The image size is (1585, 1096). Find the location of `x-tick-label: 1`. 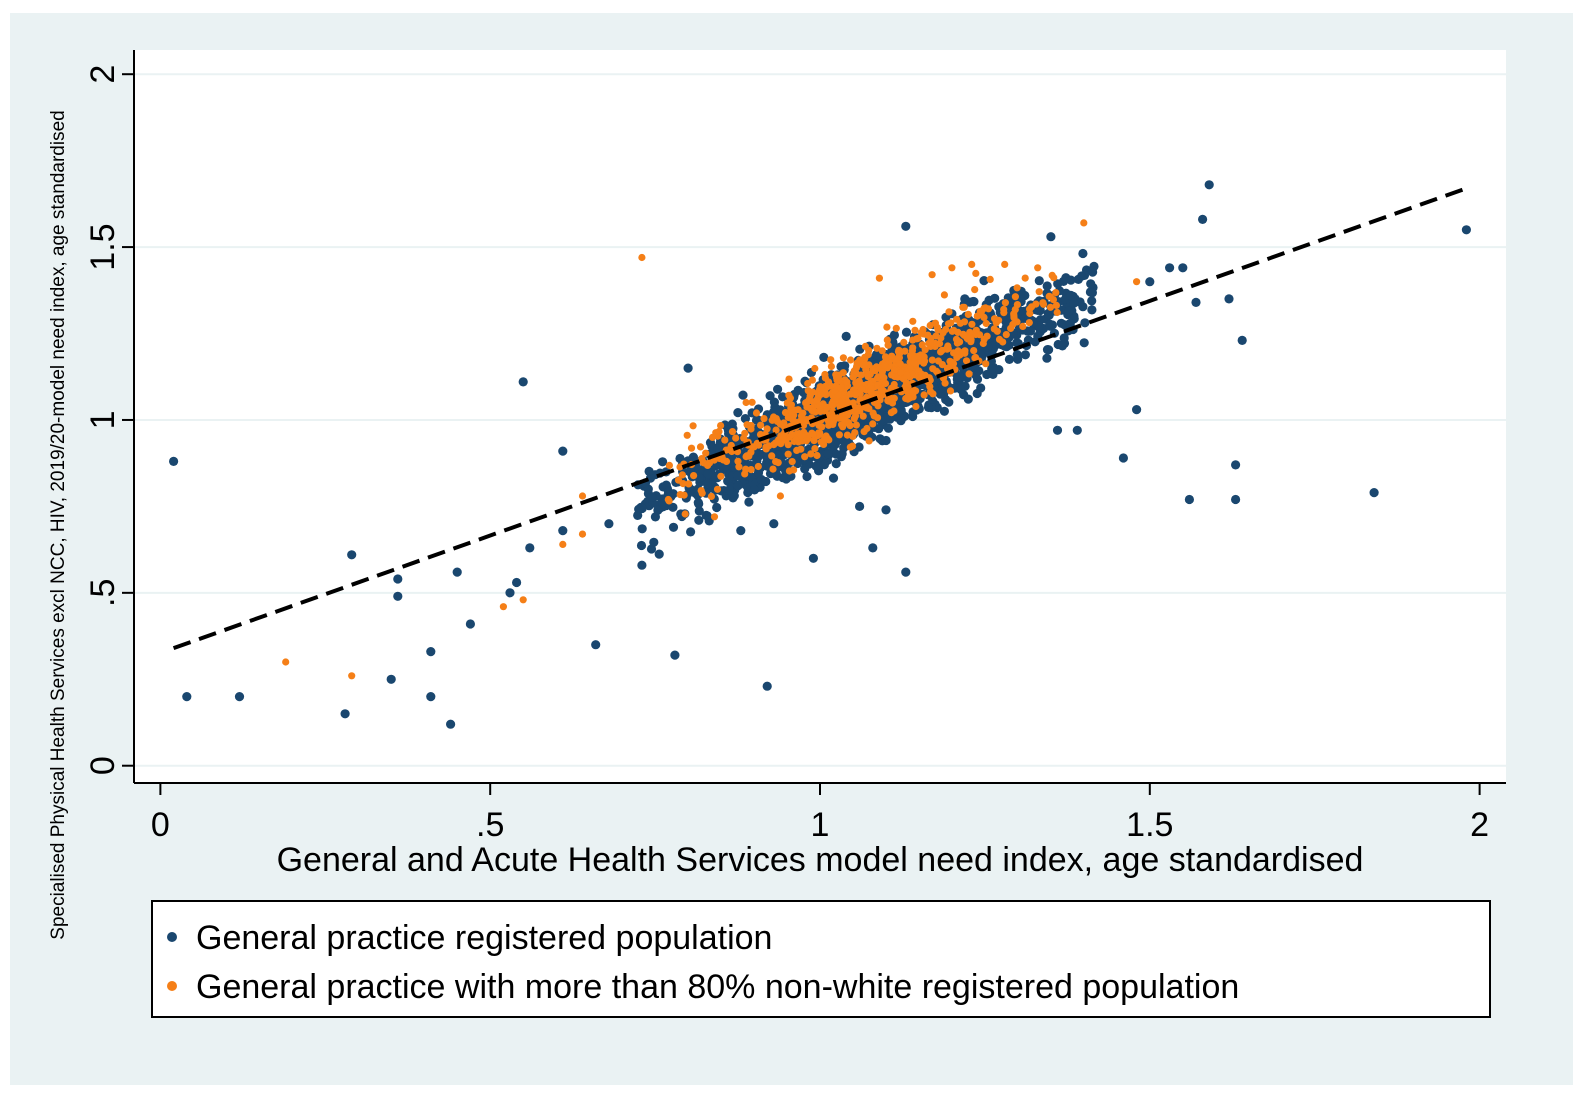

x-tick-label: 1 is located at coordinates (820, 825).